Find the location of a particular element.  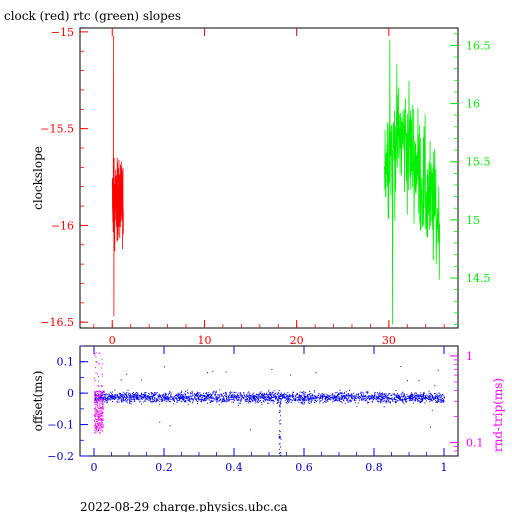

series-line-red is located at coordinates (117, 176).